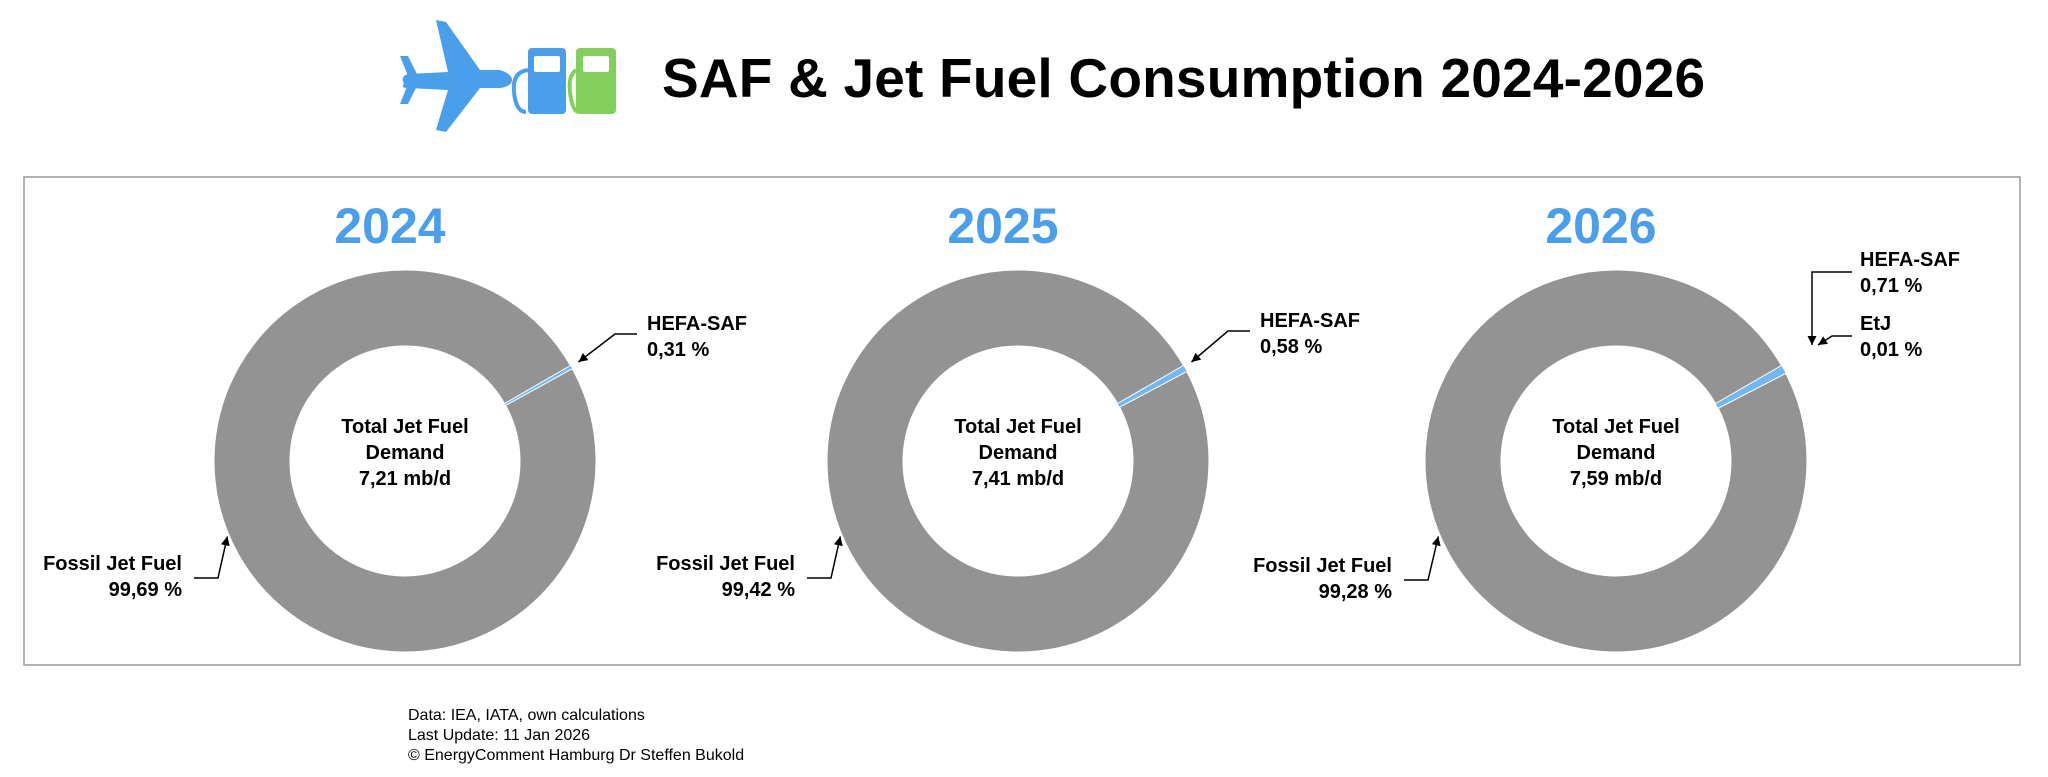 The width and height of the screenshot is (2048, 777). What do you see at coordinates (759, 590) in the screenshot?
I see `fossil-label-value: 99,42 %` at bounding box center [759, 590].